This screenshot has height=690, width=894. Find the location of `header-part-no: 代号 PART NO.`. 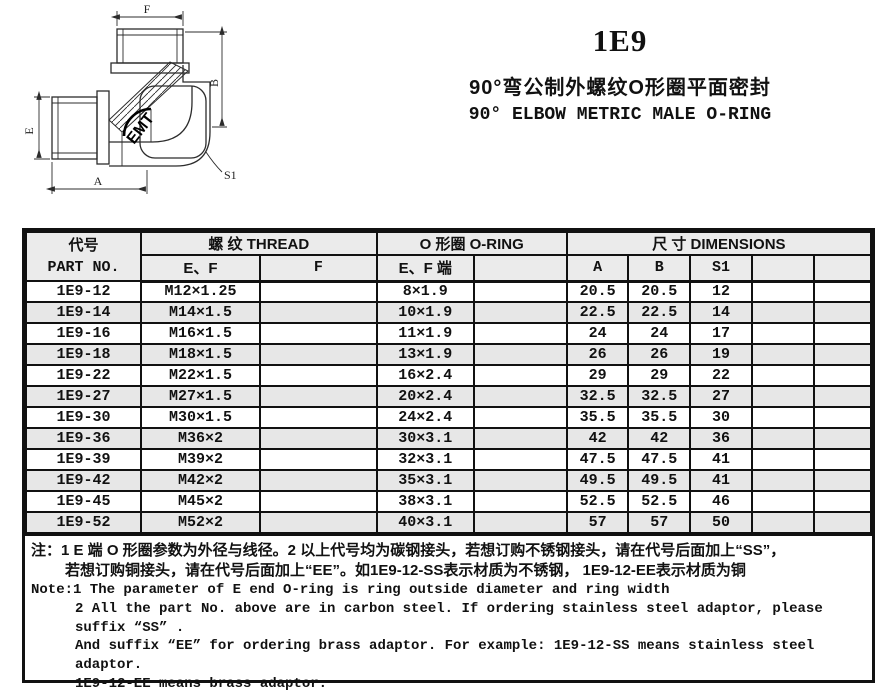

header-part-no: 代号 PART NO. is located at coordinates (83, 256).